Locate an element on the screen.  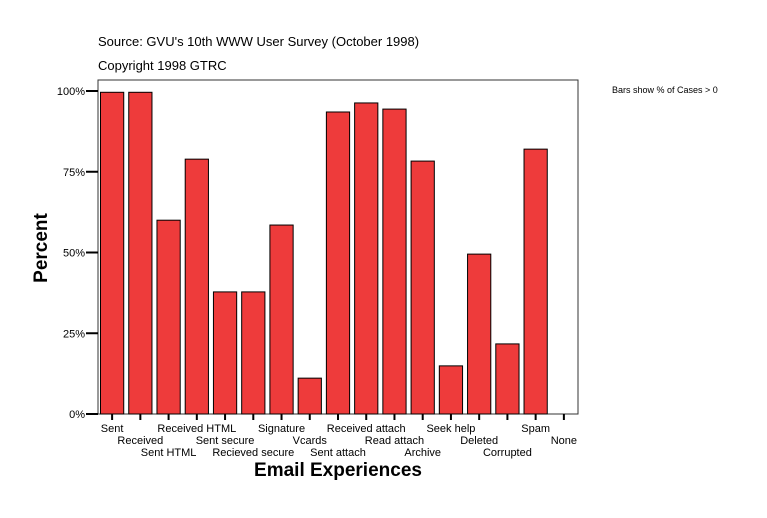
y-tick-label: 25% is located at coordinates (74, 334).